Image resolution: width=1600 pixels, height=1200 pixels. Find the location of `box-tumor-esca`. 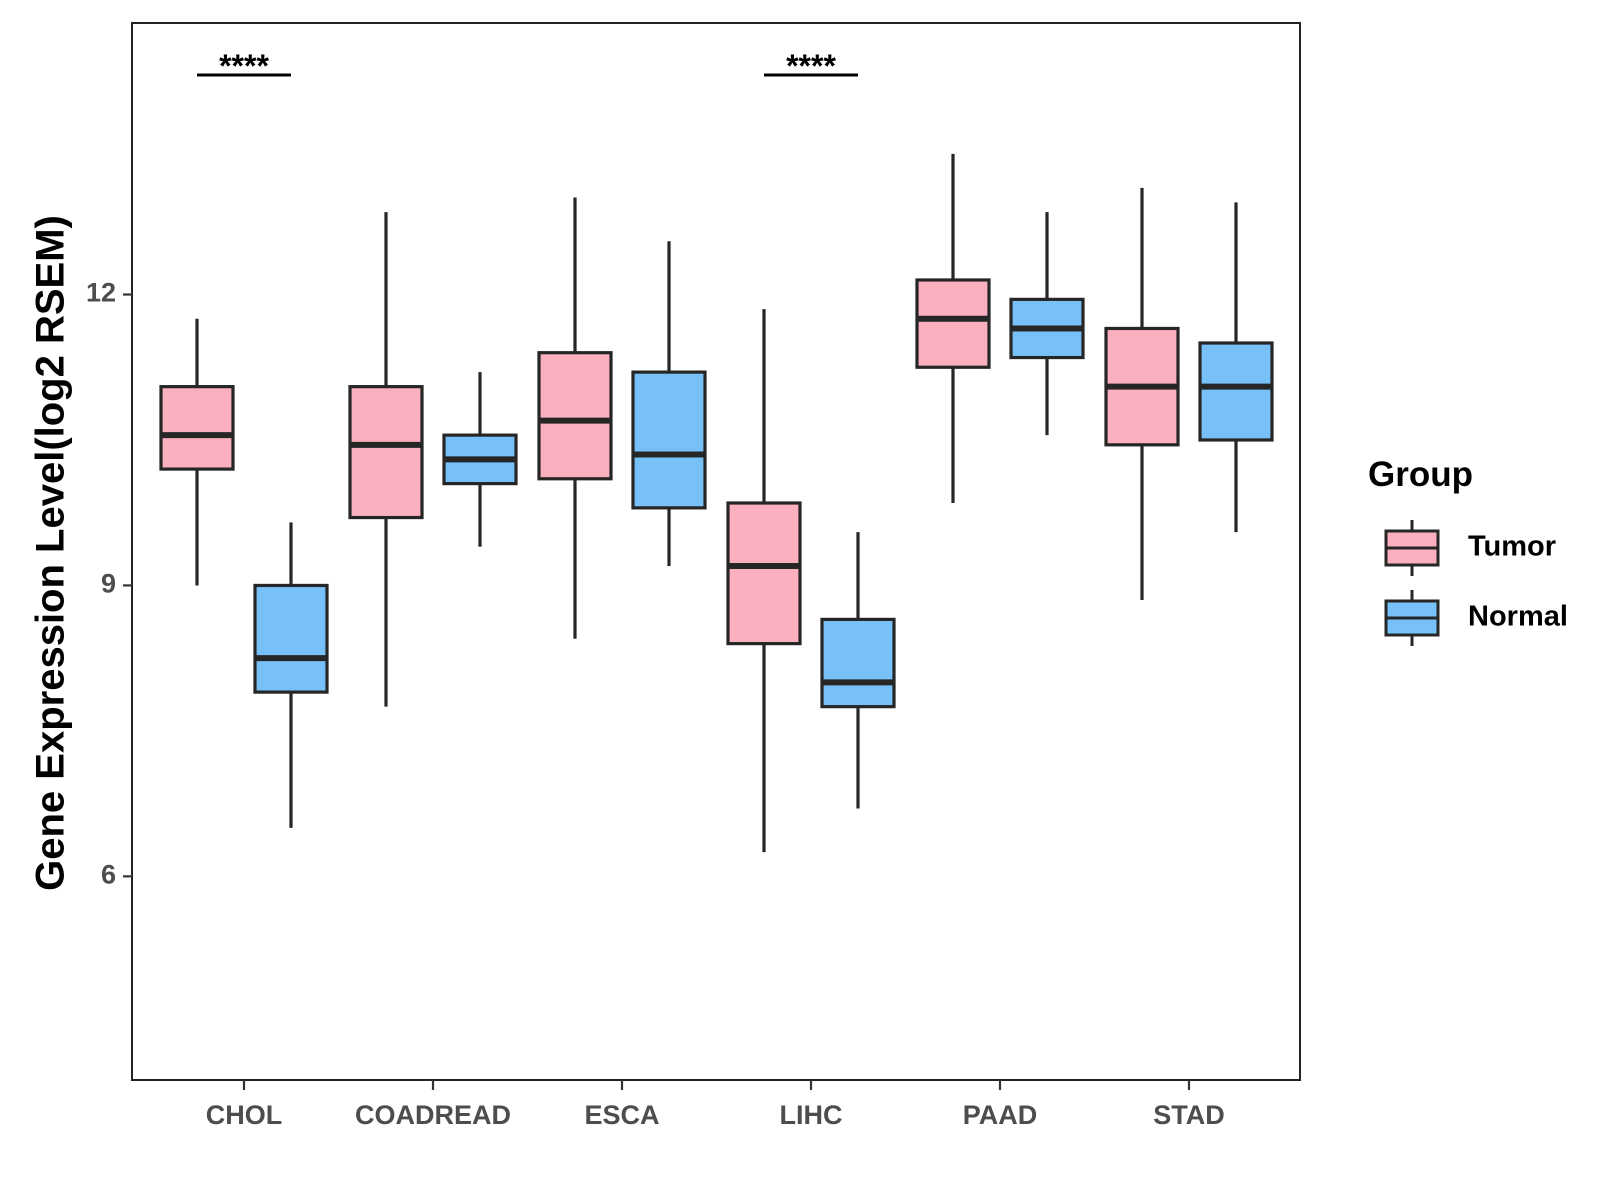

box-tumor-esca is located at coordinates (575, 418).